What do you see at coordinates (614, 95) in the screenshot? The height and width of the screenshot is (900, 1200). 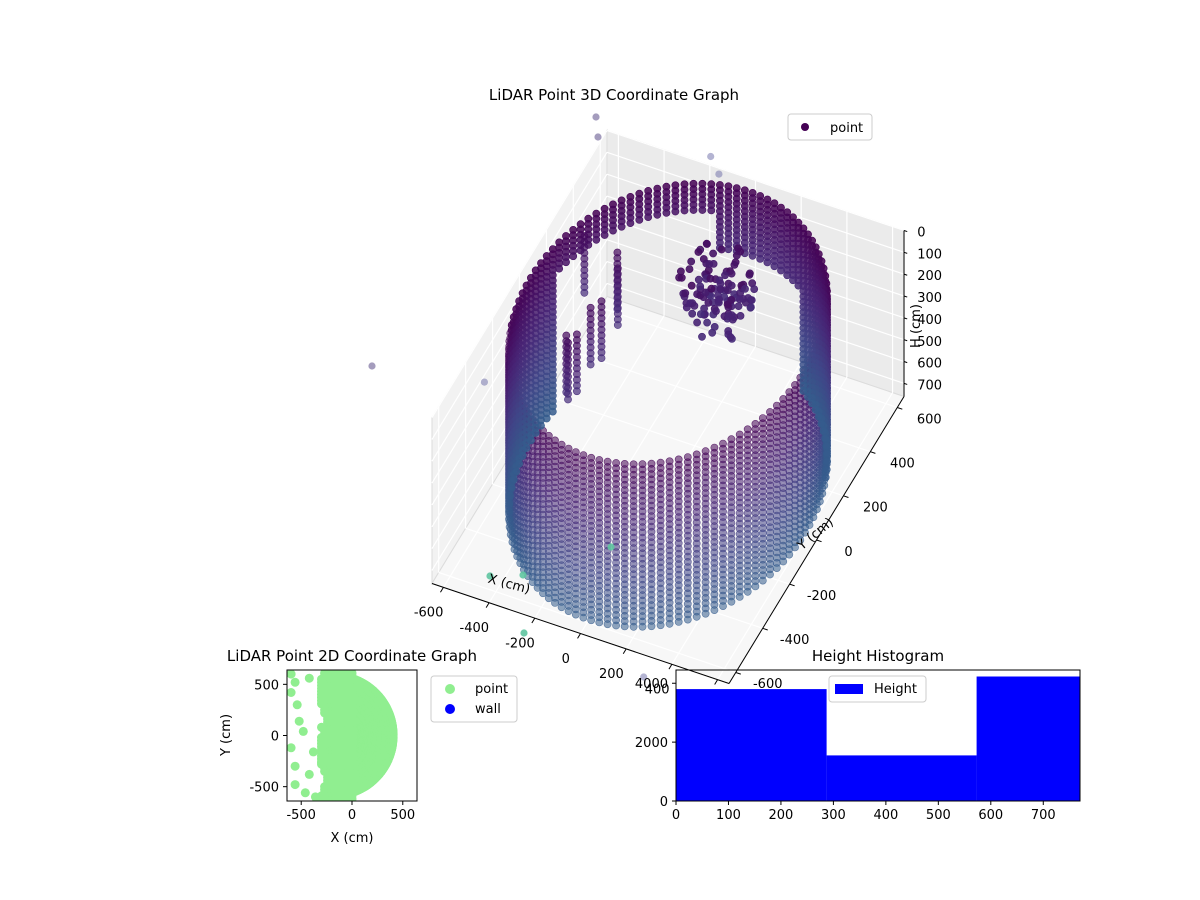 I see `chart3d-title: LiDAR Point 3D Coordinate Graph` at bounding box center [614, 95].